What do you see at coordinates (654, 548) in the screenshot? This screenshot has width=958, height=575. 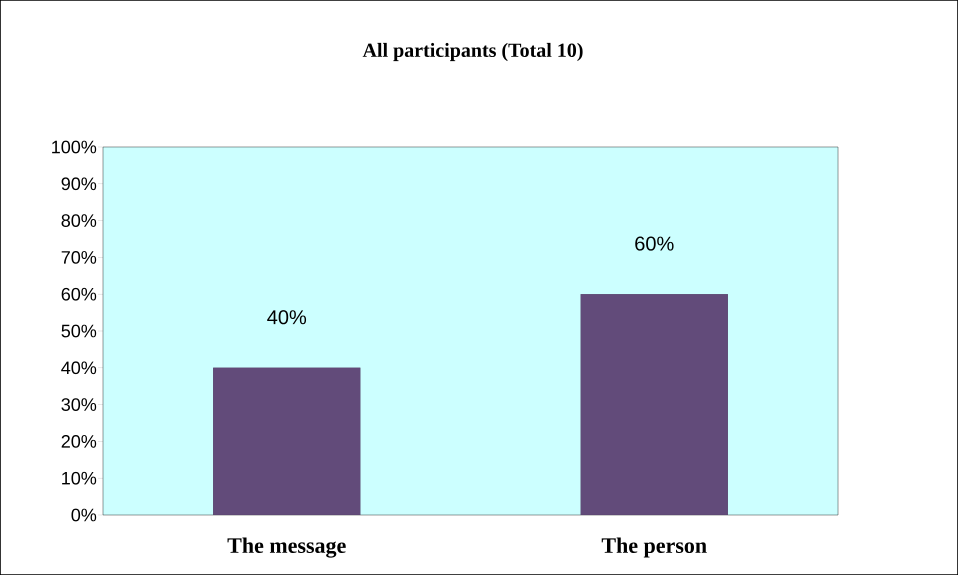 I see `x-tick-label: The person` at bounding box center [654, 548].